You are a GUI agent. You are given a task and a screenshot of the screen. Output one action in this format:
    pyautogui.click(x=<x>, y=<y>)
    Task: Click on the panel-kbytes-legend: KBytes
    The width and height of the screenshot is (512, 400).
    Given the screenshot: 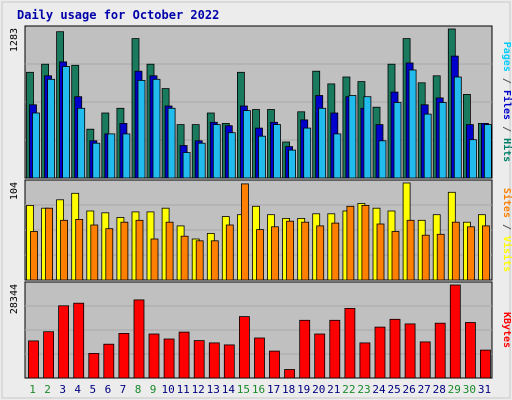 What is the action you would take?
    pyautogui.click(x=506, y=330)
    